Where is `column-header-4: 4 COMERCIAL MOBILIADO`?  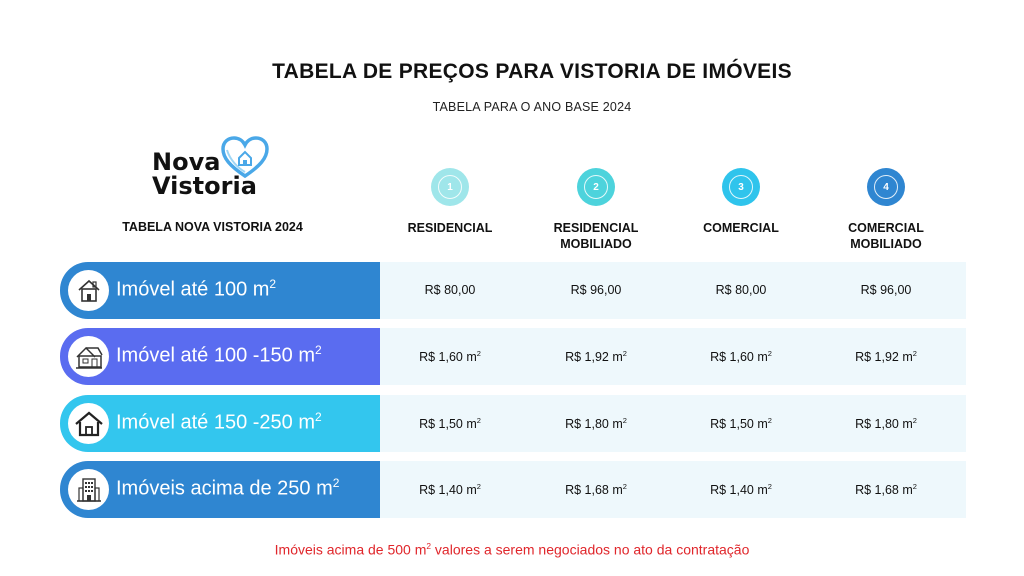
column-header-4: 4 COMERCIAL MOBILIADO is located at coordinates (886, 210).